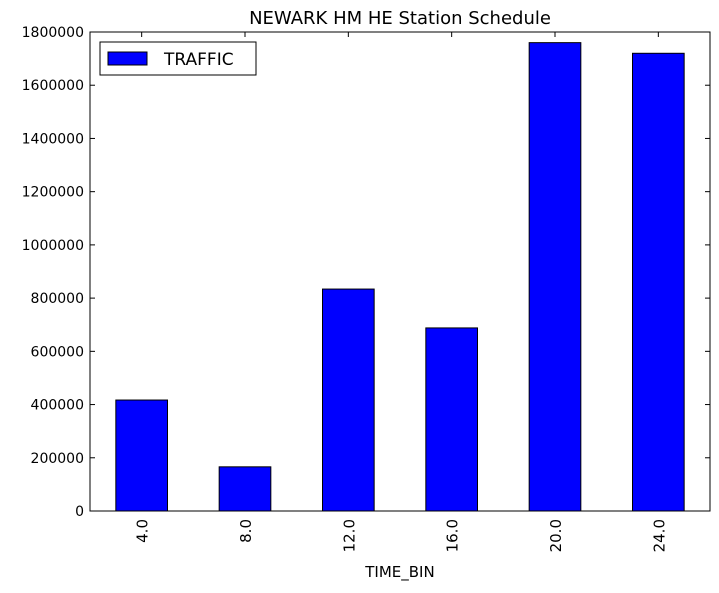 This screenshot has height=593, width=719. Describe the element at coordinates (399, 572) in the screenshot. I see `x-axis-label: TIME_BIN` at that location.